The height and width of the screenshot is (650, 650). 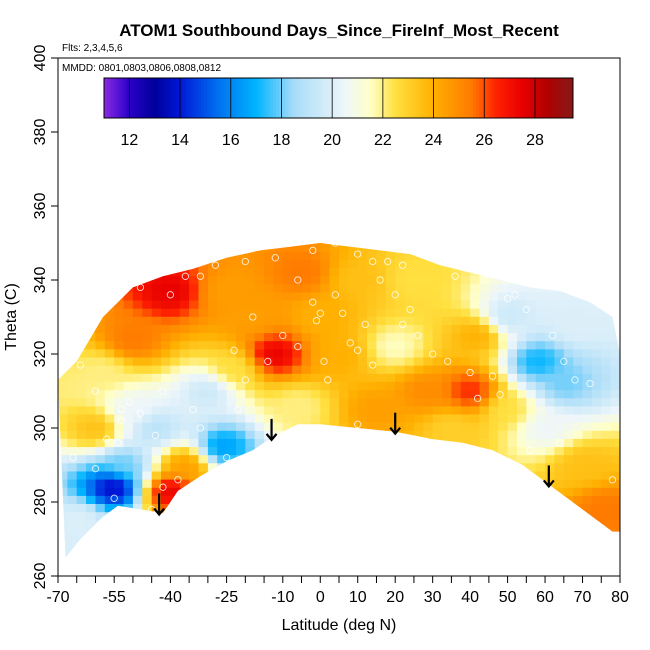 I want to click on colorbar-tick-label: 16, so click(x=231, y=140).